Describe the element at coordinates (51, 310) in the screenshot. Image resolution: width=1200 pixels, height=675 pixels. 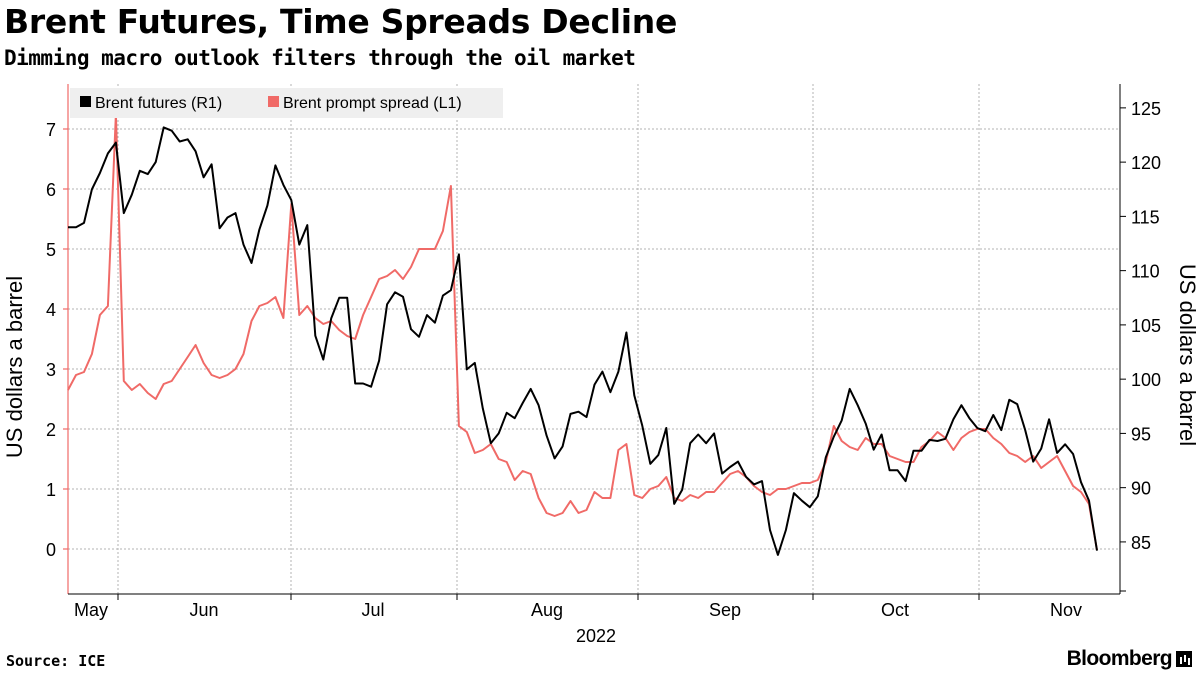
I see `left-tick-label: 4` at that location.